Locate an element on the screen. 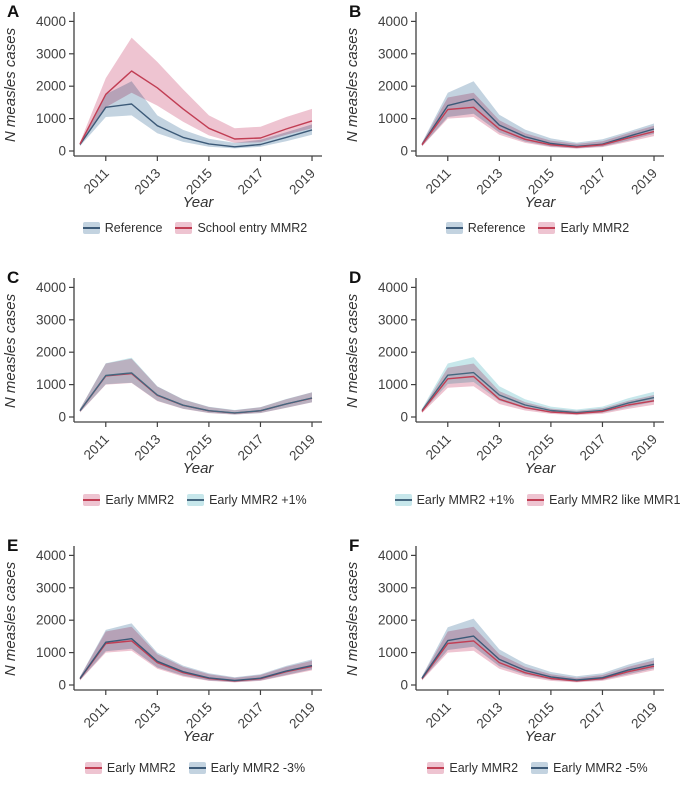 The height and width of the screenshot is (794, 685). legend-label: Early MMR2 +1% is located at coordinates (258, 500).